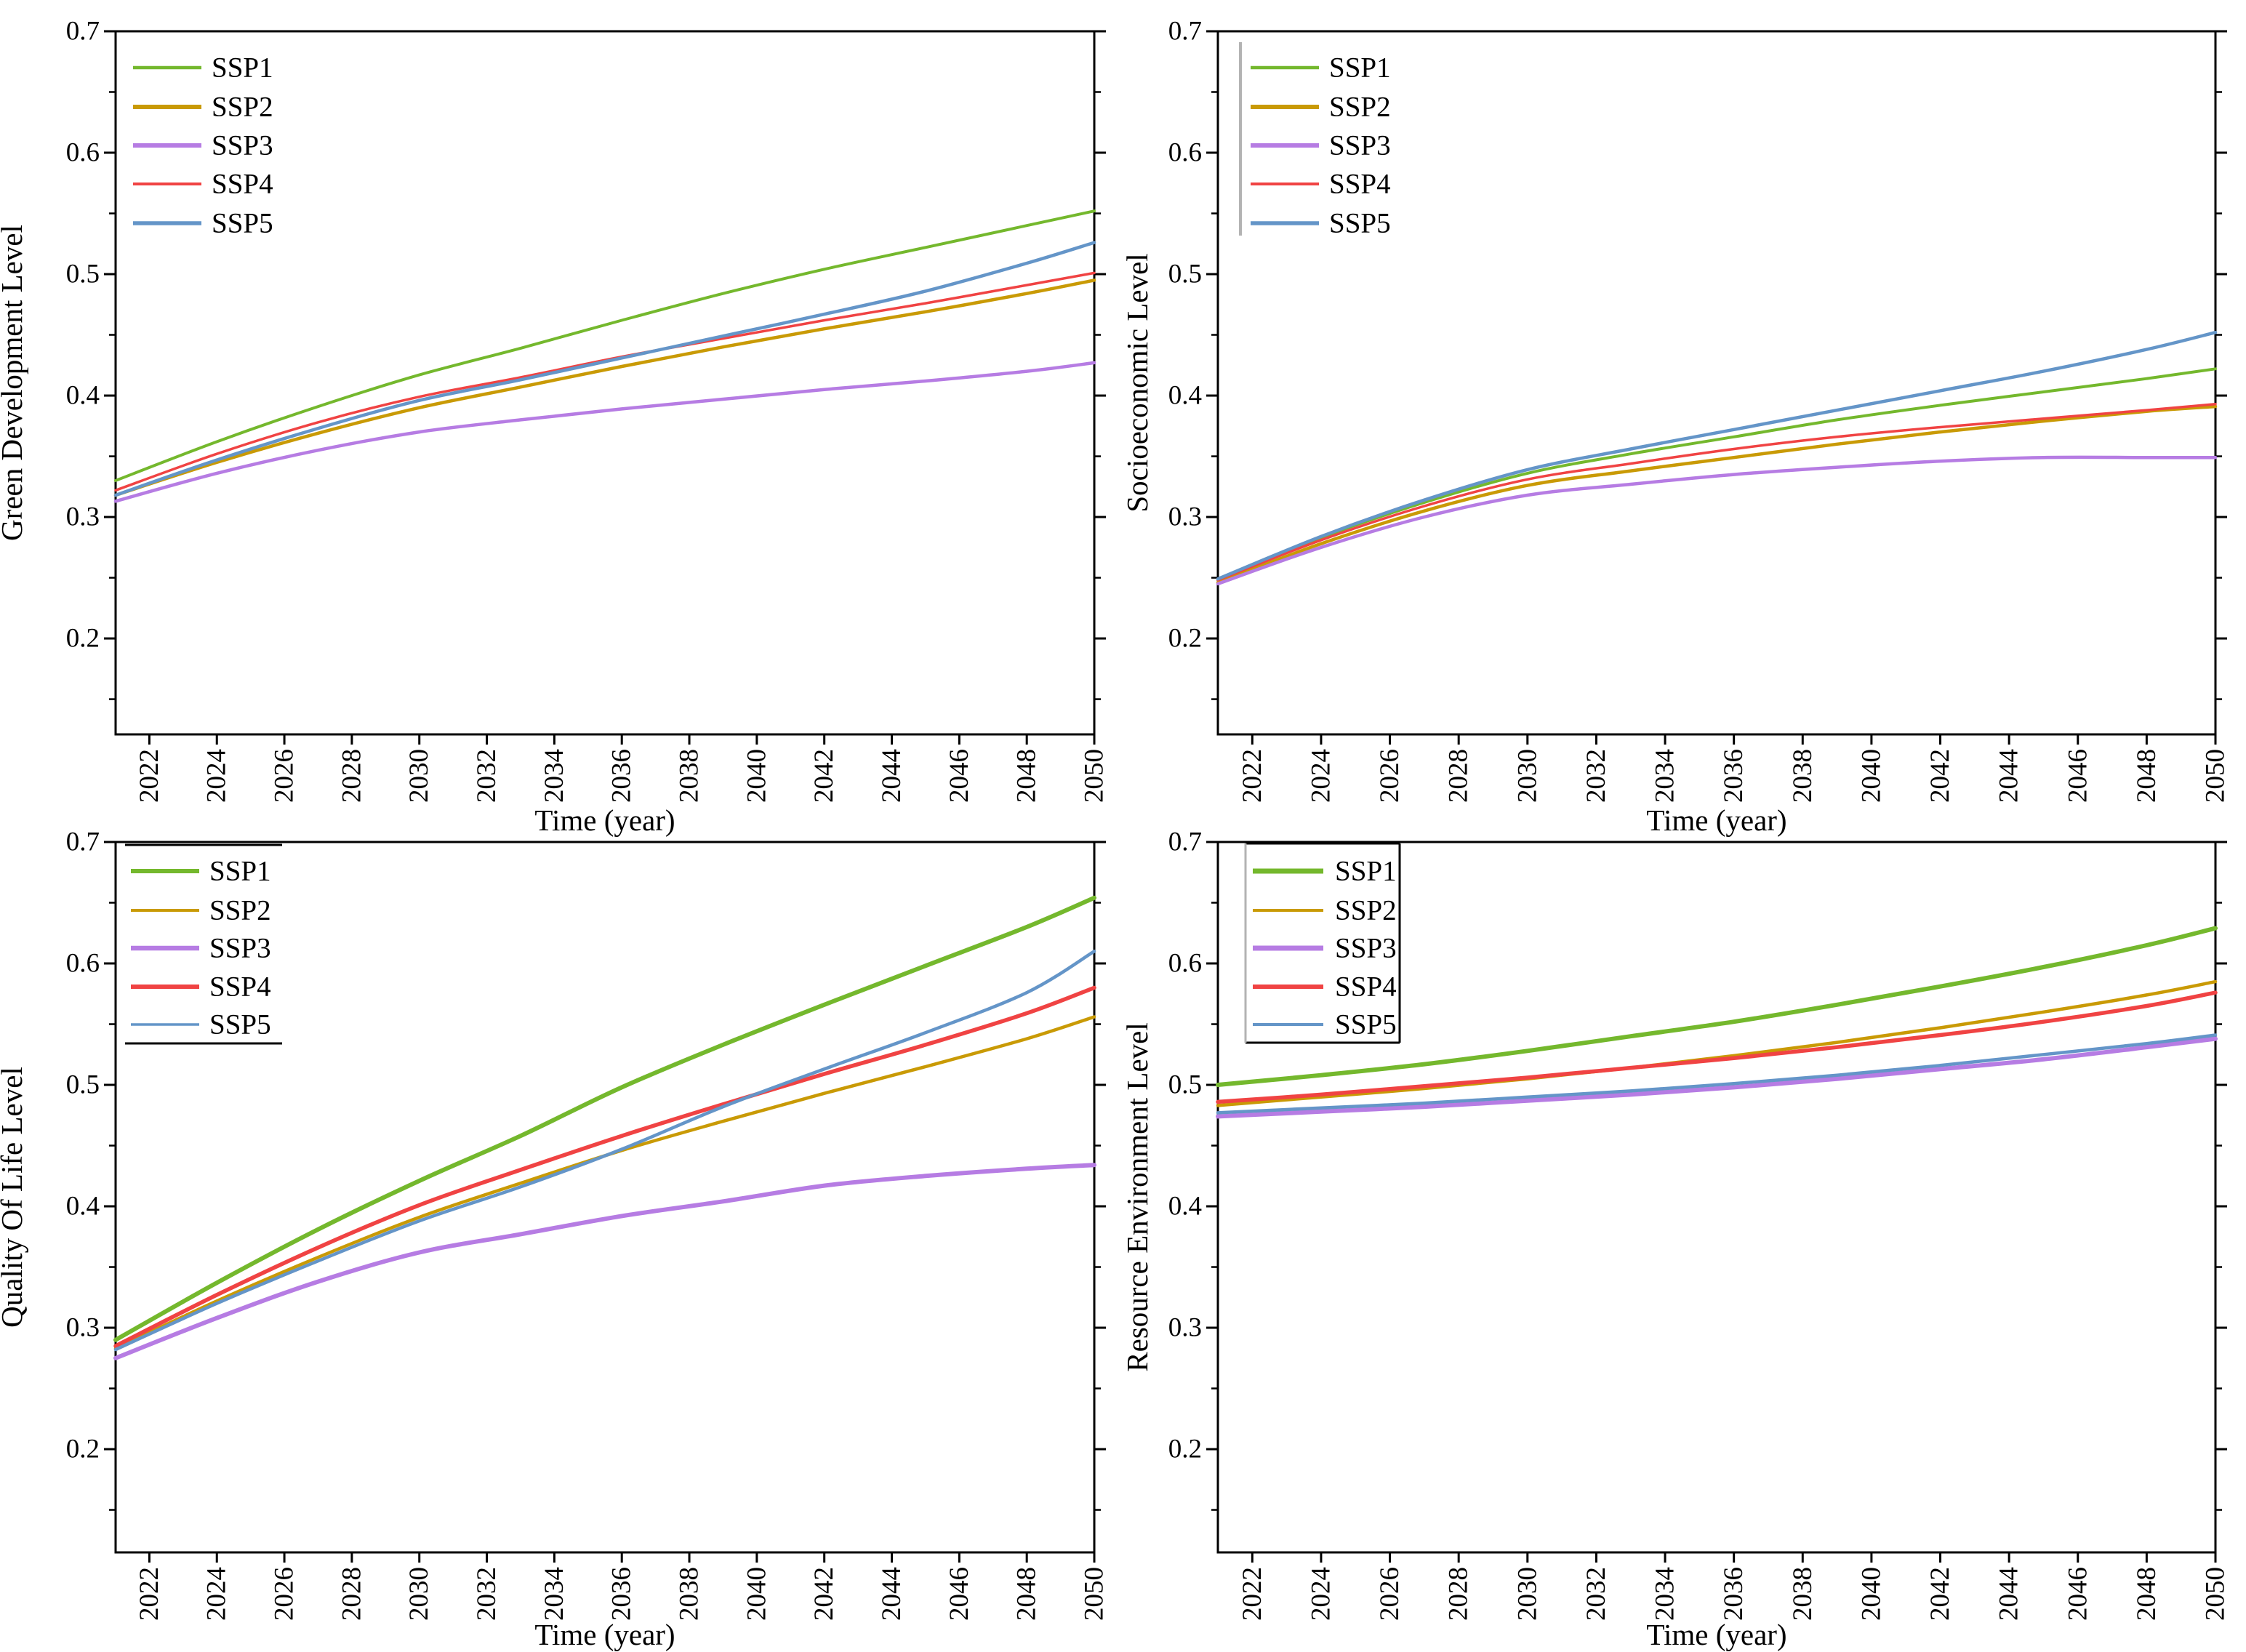 This screenshot has height=1652, width=2246. Describe the element at coordinates (1716, 1634) in the screenshot. I see `x-axis-title-resource-environment: Time (year)` at that location.